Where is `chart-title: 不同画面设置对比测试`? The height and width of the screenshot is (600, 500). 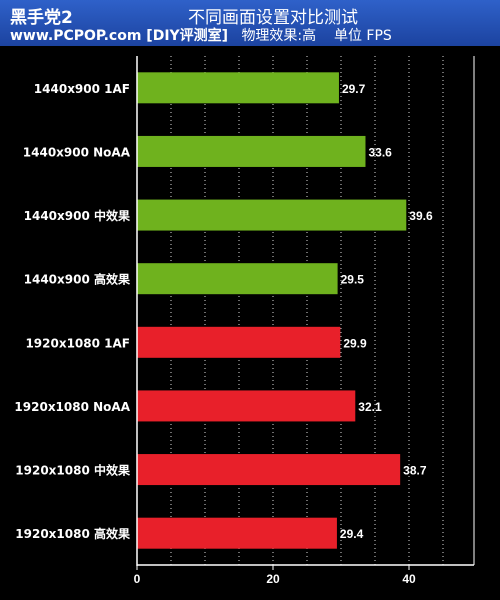 chart-title: 不同画面设置对比测试 is located at coordinates (273, 18).